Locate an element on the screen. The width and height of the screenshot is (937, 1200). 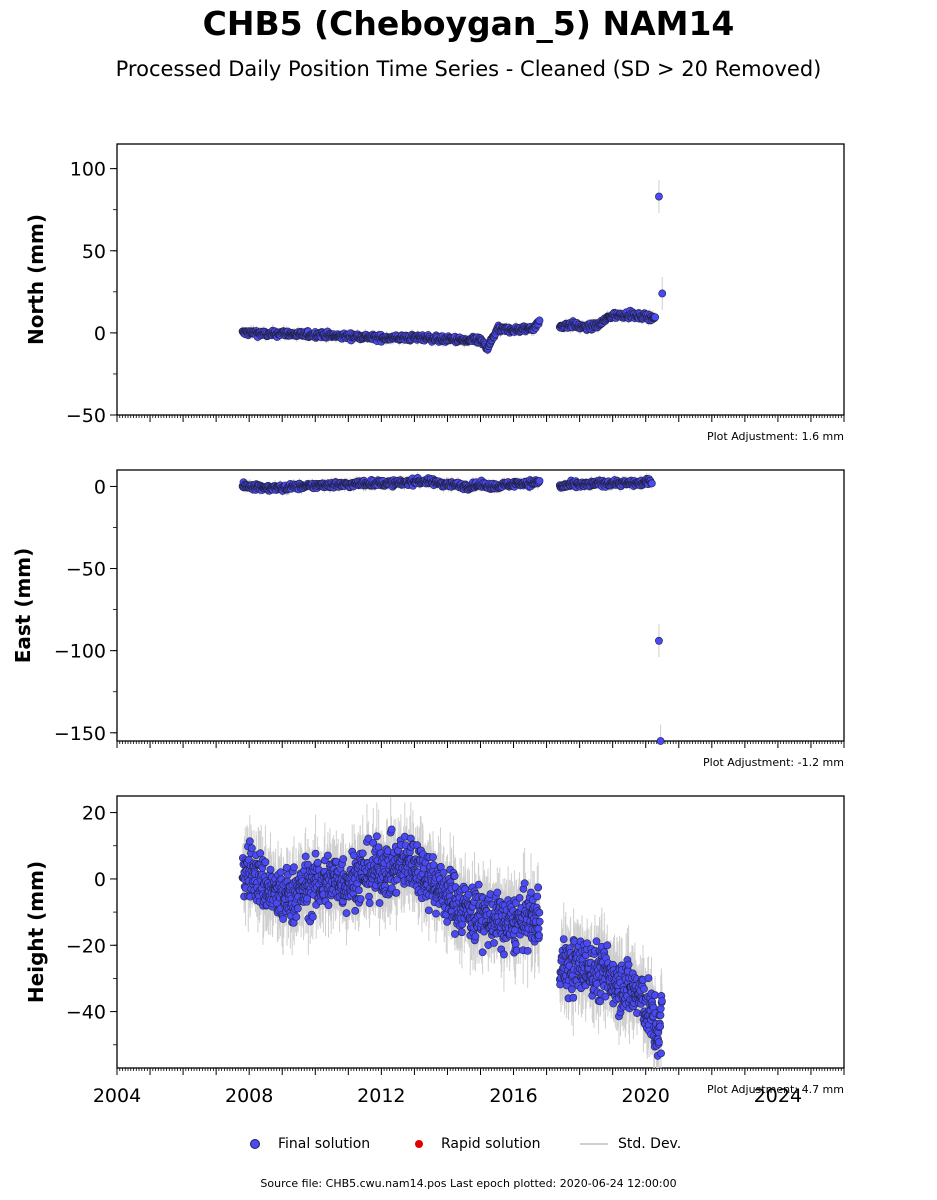
chart-title: CHB5 (Cheboygan_5) NAM14 is located at coordinates (468, 23).